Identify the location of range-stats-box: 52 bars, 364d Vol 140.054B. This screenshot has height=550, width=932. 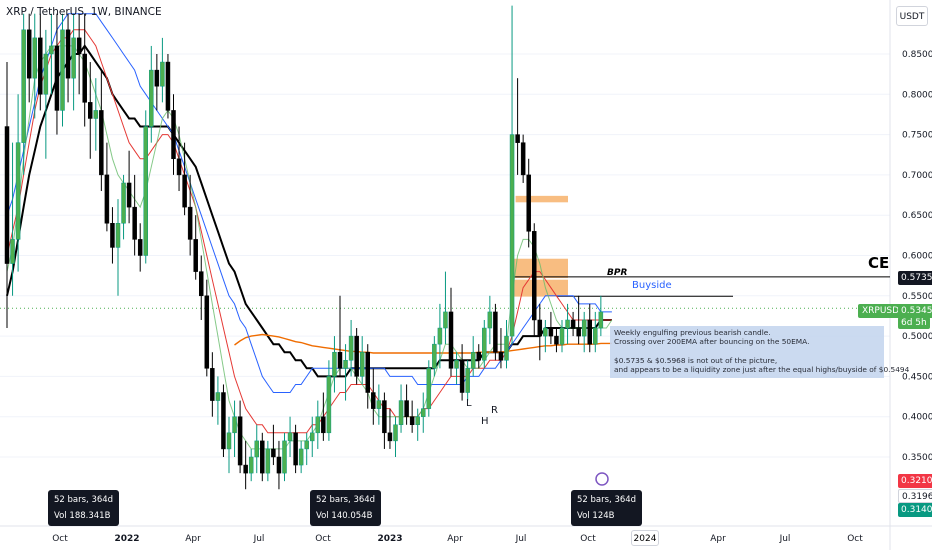
(346, 508).